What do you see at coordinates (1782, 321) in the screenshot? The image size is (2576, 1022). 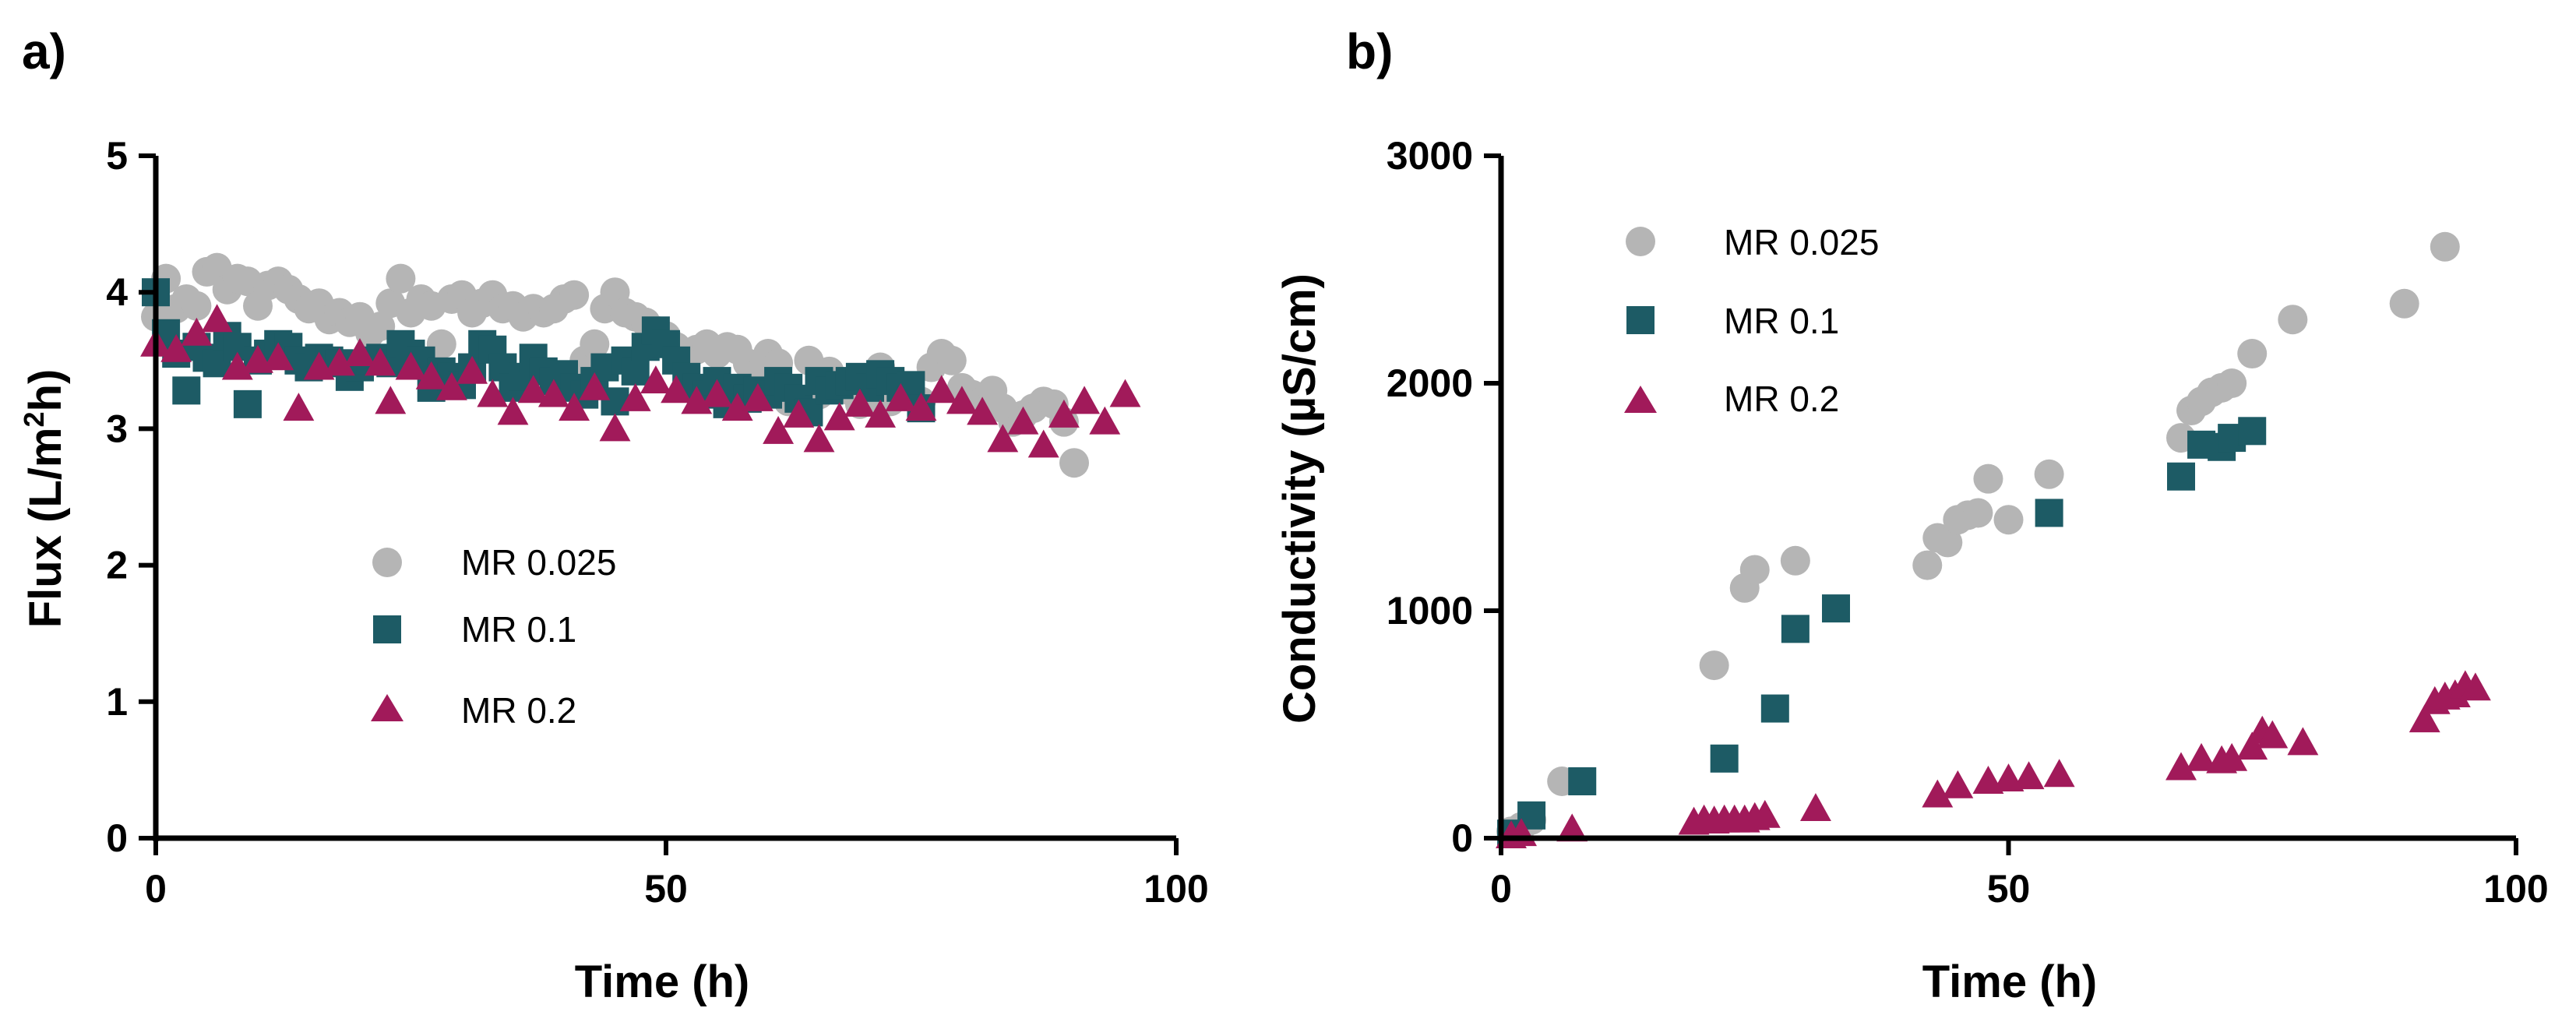 I see `panel-b-legend-label-mr-01: MR 0.1` at bounding box center [1782, 321].